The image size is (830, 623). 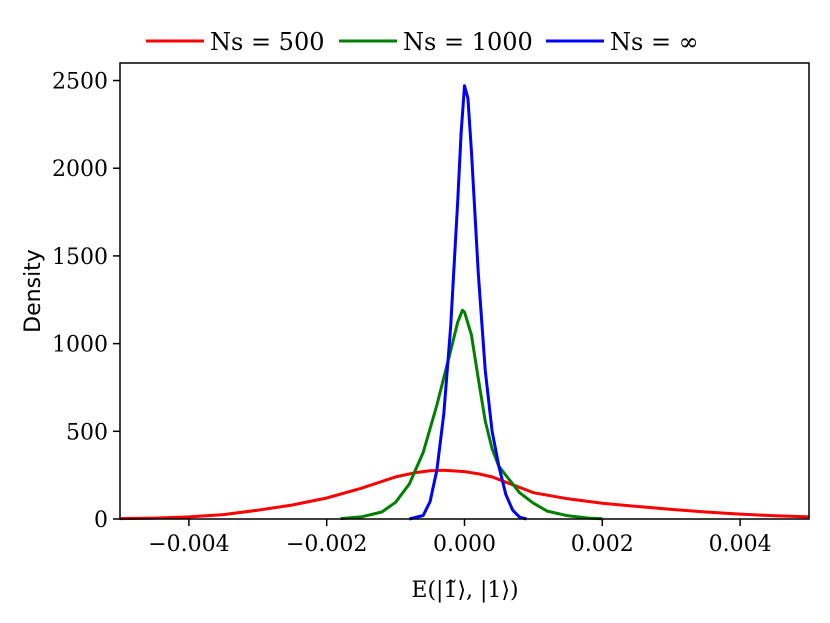 What do you see at coordinates (80, 345) in the screenshot?
I see `y-tick-label: 1000` at bounding box center [80, 345].